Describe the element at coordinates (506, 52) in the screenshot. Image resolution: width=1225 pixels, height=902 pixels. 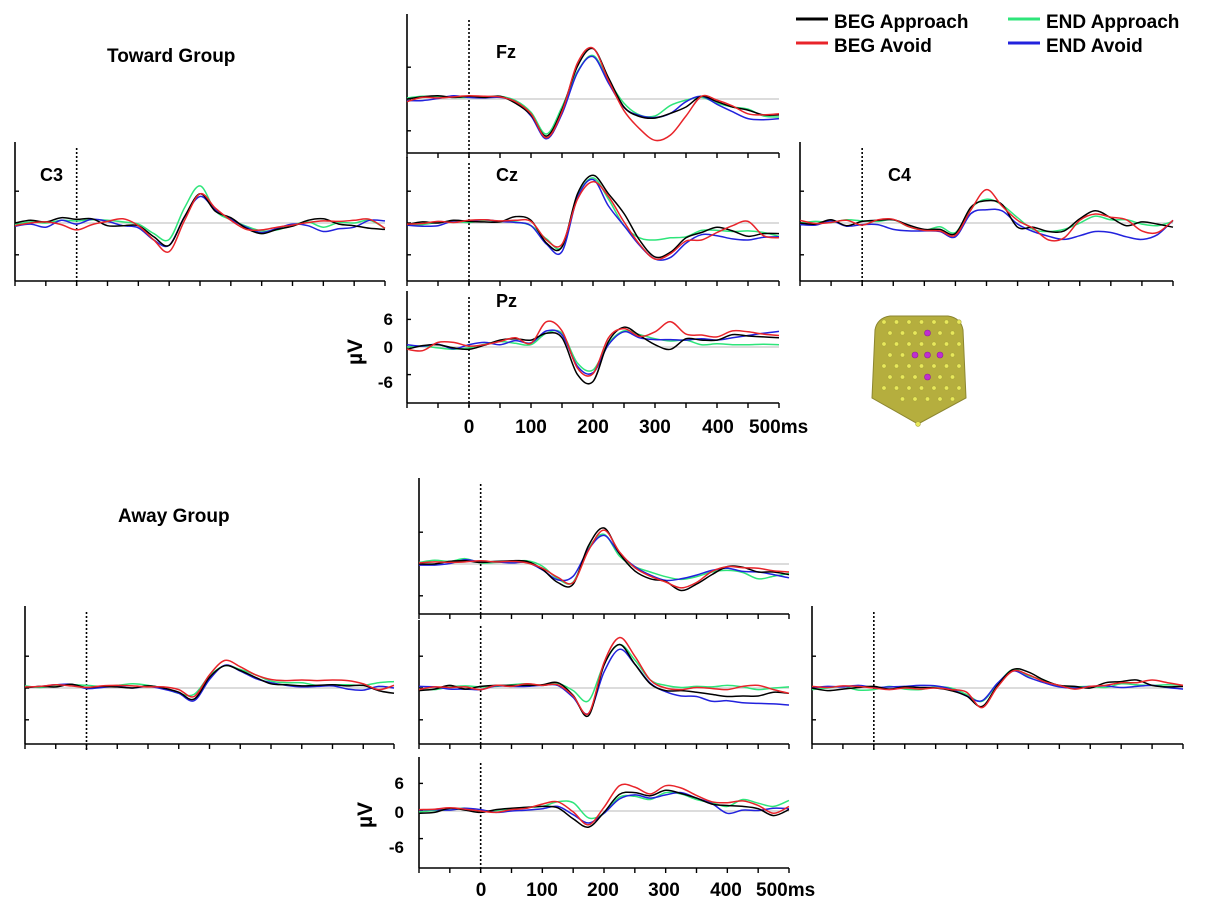
I see `channel-label-toward-fz: Fz` at that location.